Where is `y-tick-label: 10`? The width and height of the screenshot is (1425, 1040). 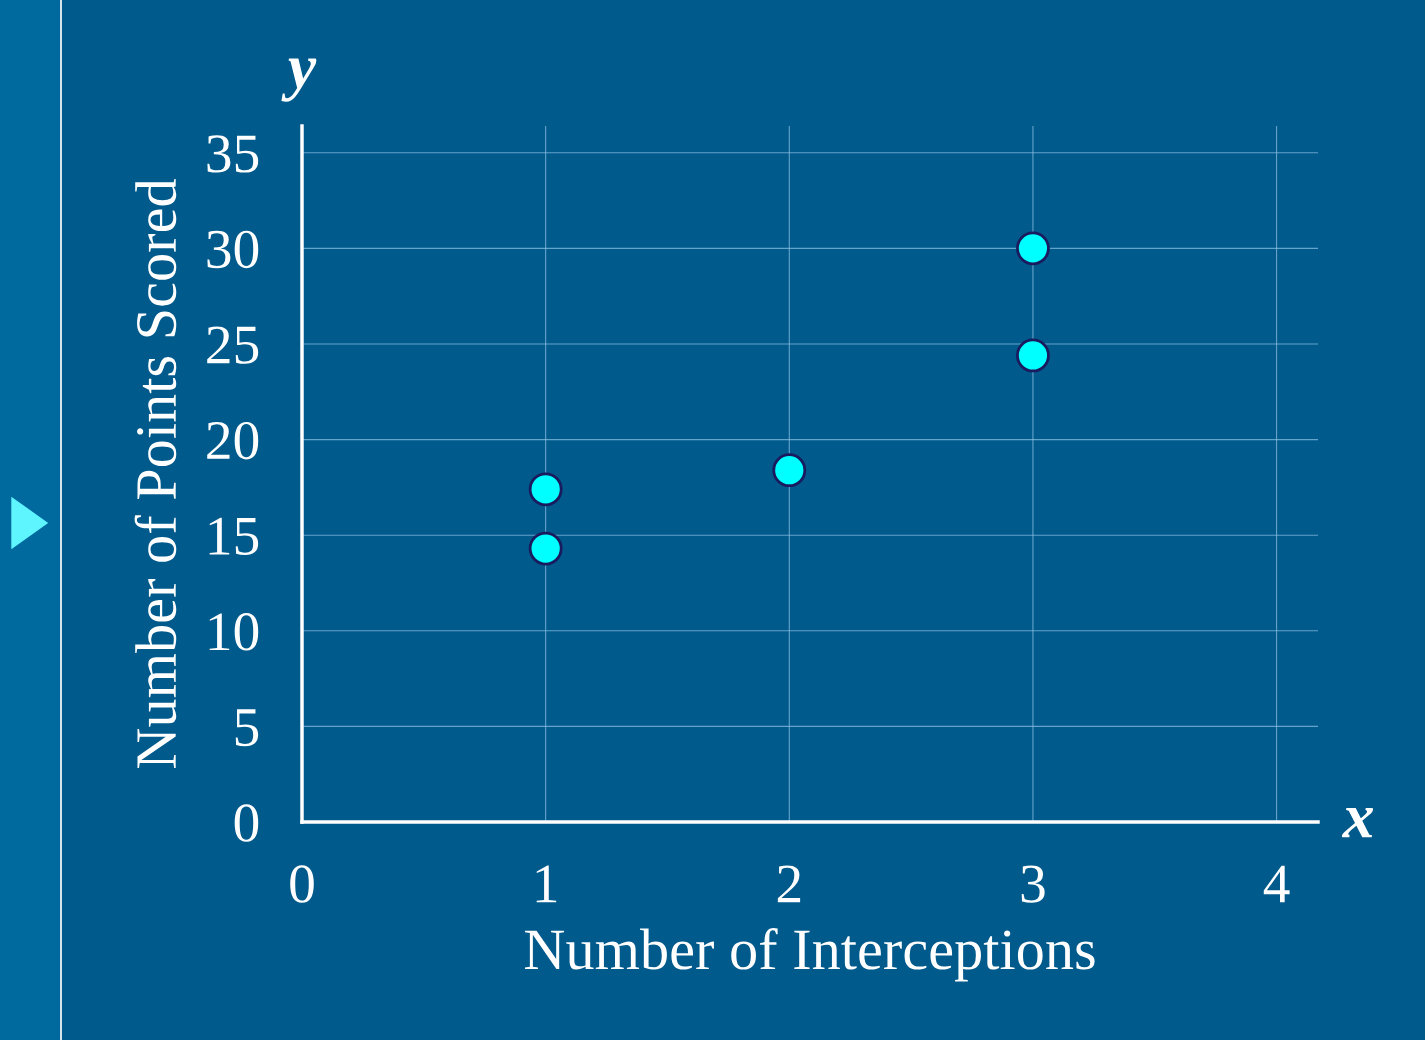
y-tick-label: 10 is located at coordinates (234, 632).